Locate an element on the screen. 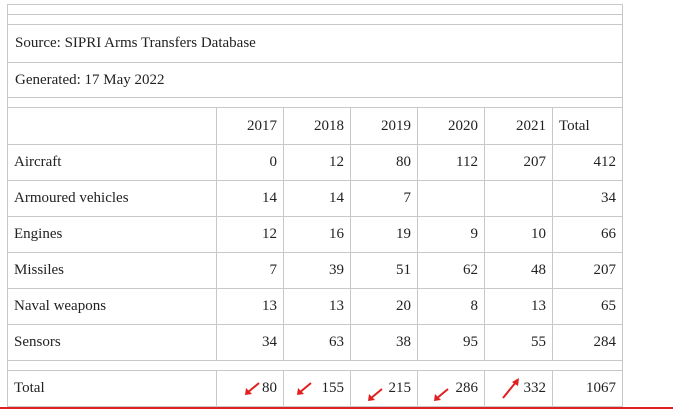 This screenshot has width=673, height=413. table-cell: 80 is located at coordinates (384, 162).